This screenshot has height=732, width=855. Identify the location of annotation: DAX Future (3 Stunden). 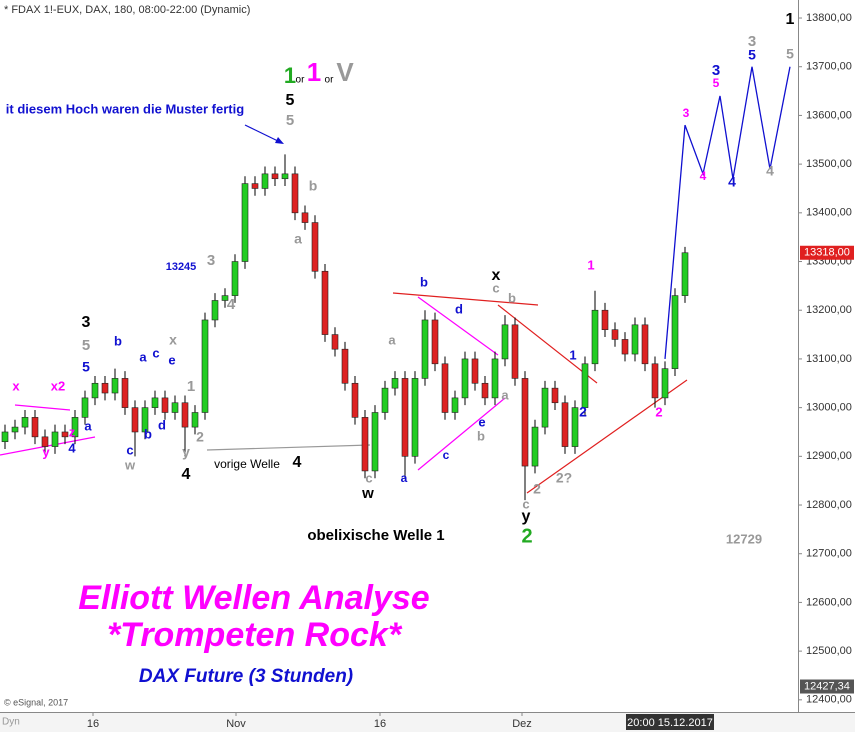
(246, 676).